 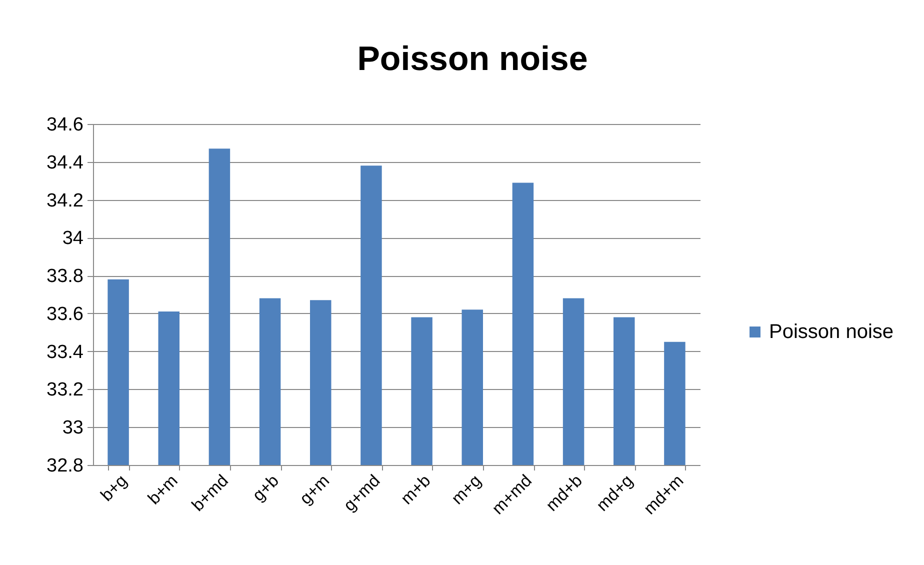 What do you see at coordinates (472, 59) in the screenshot?
I see `chart-title: Poisson noise` at bounding box center [472, 59].